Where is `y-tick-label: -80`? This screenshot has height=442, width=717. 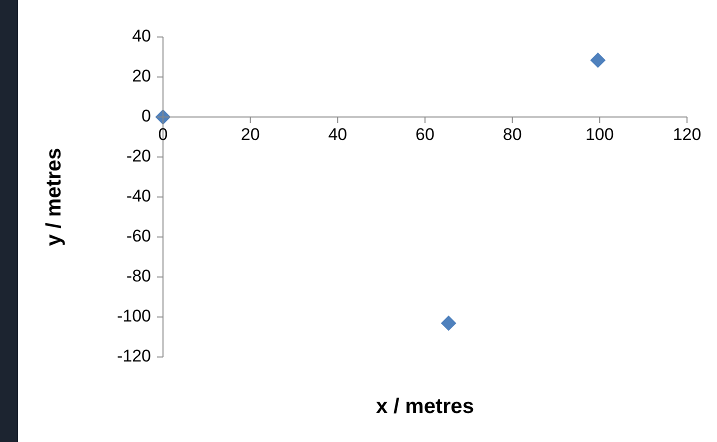
y-tick-label: -80 is located at coordinates (138, 276).